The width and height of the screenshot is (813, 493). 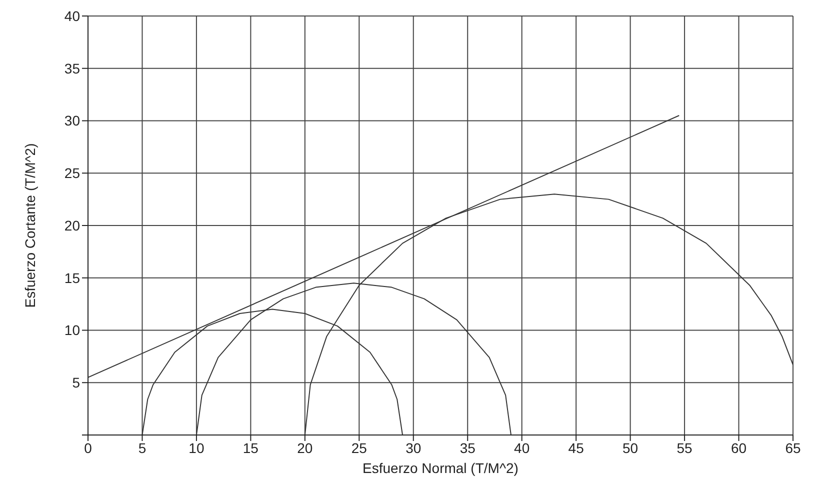 What do you see at coordinates (72, 330) in the screenshot?
I see `y-tick-label: 10` at bounding box center [72, 330].